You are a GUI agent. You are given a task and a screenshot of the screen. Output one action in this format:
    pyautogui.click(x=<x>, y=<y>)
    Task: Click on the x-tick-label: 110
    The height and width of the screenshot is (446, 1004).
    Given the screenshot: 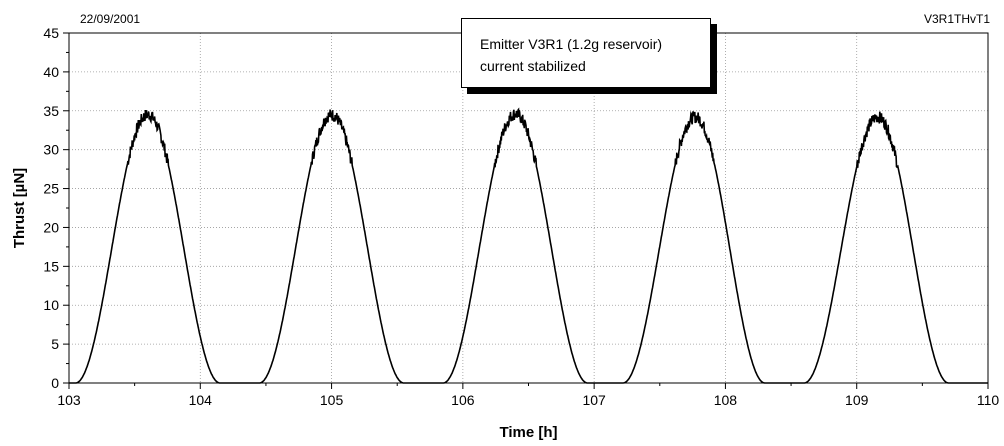 What is the action you would take?
    pyautogui.click(x=988, y=400)
    